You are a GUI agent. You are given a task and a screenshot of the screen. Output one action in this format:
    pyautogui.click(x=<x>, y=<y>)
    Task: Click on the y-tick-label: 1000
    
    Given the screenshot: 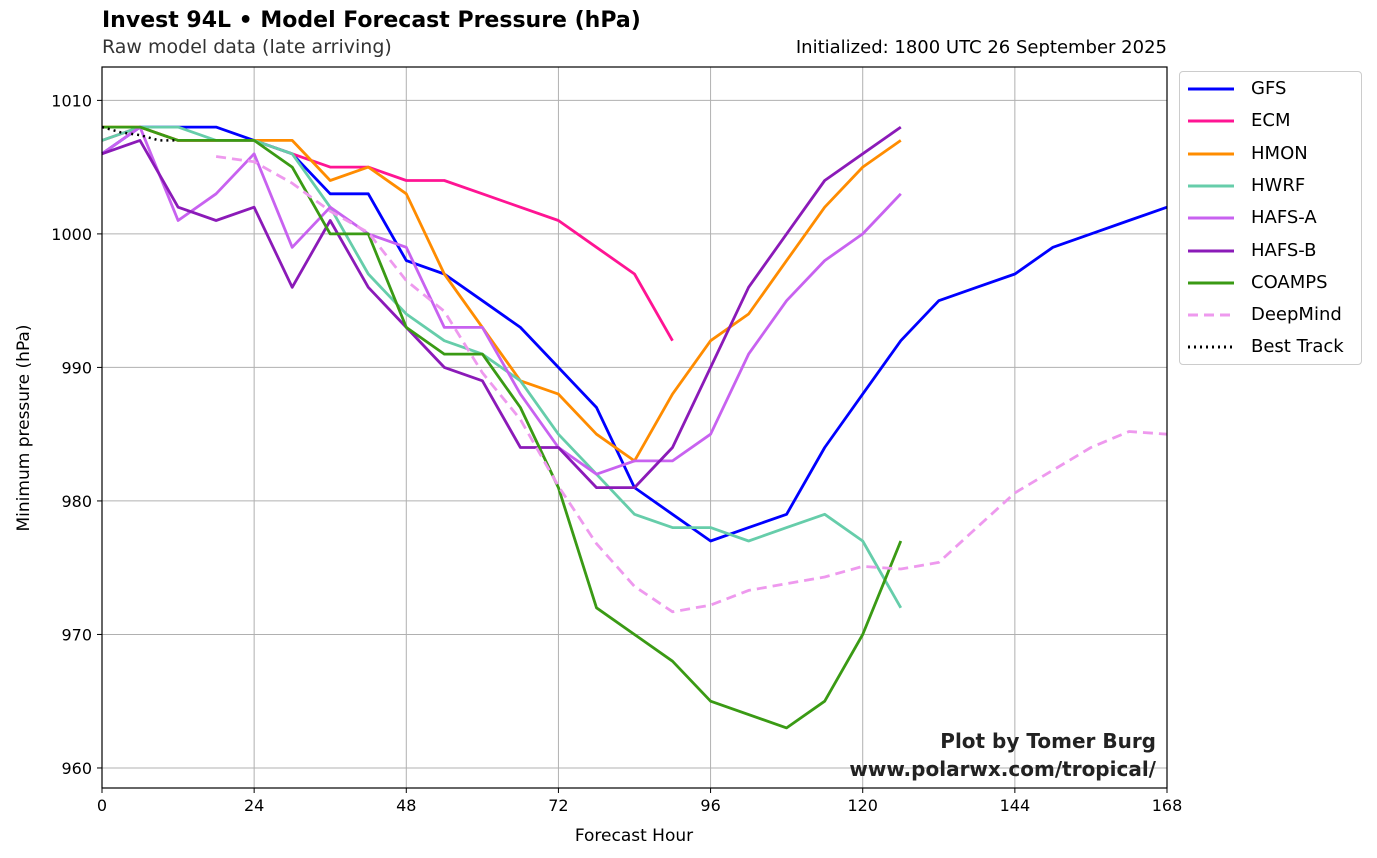 What is the action you would take?
    pyautogui.click(x=71, y=234)
    